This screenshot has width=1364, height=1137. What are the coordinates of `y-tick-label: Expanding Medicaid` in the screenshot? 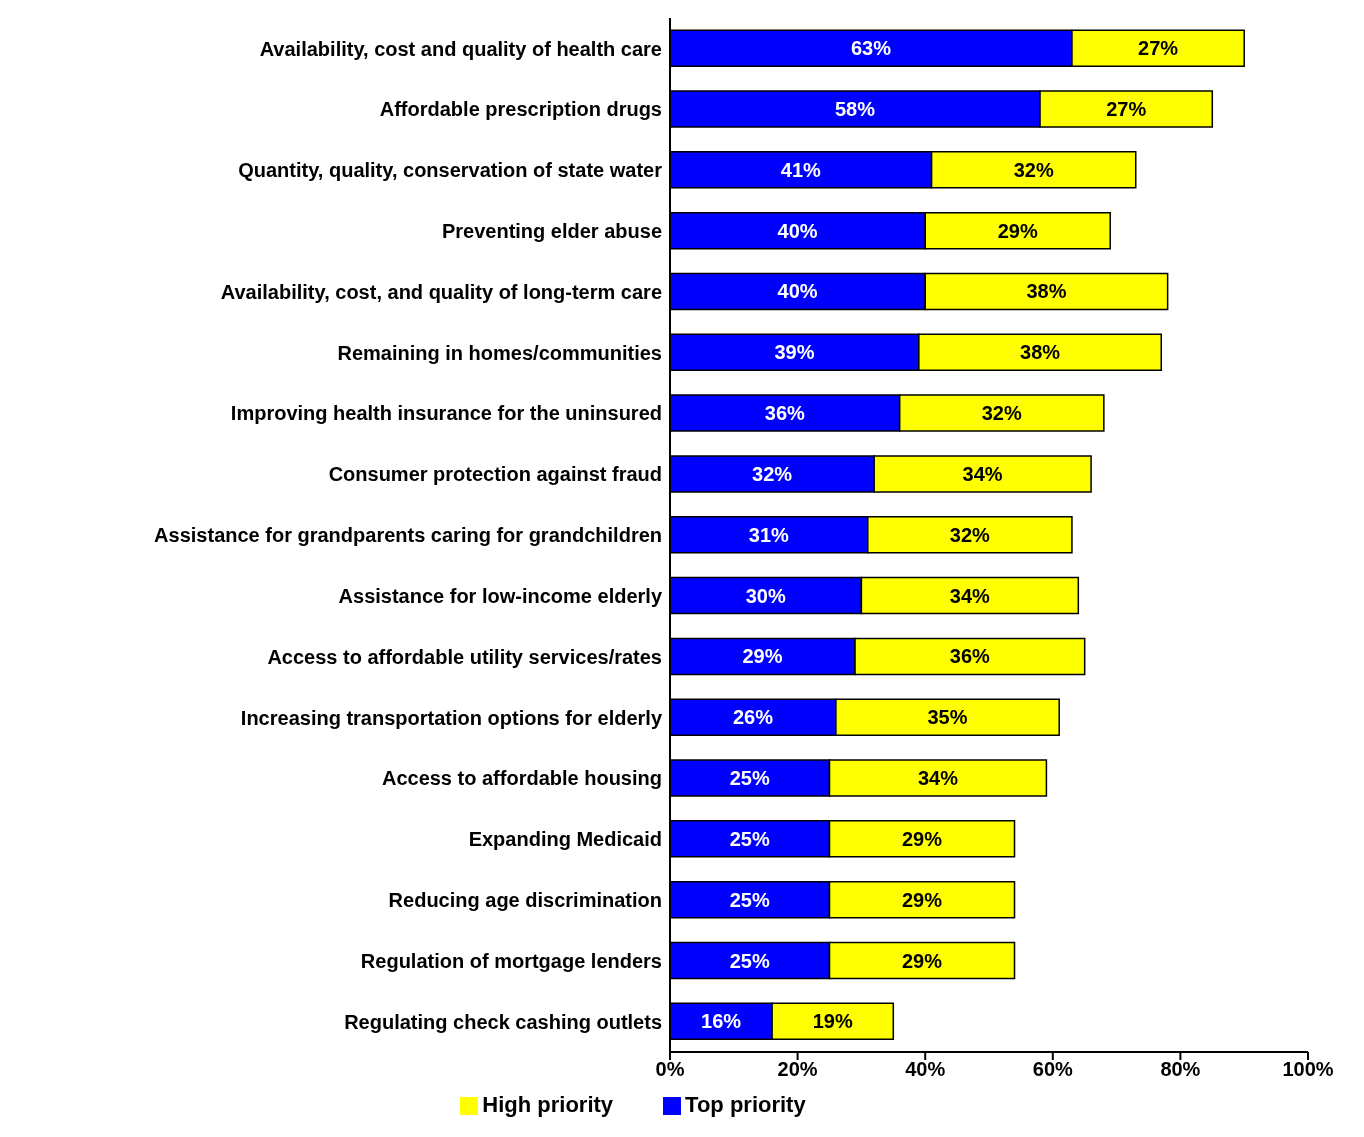 It's located at (565, 839).